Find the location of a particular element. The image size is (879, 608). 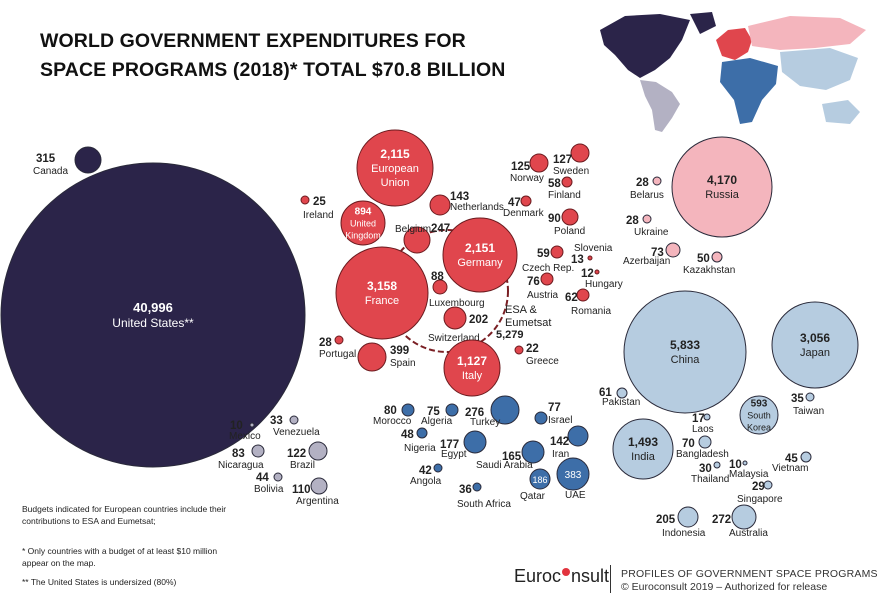

bubble-value: 1,493 is located at coordinates (643, 442).